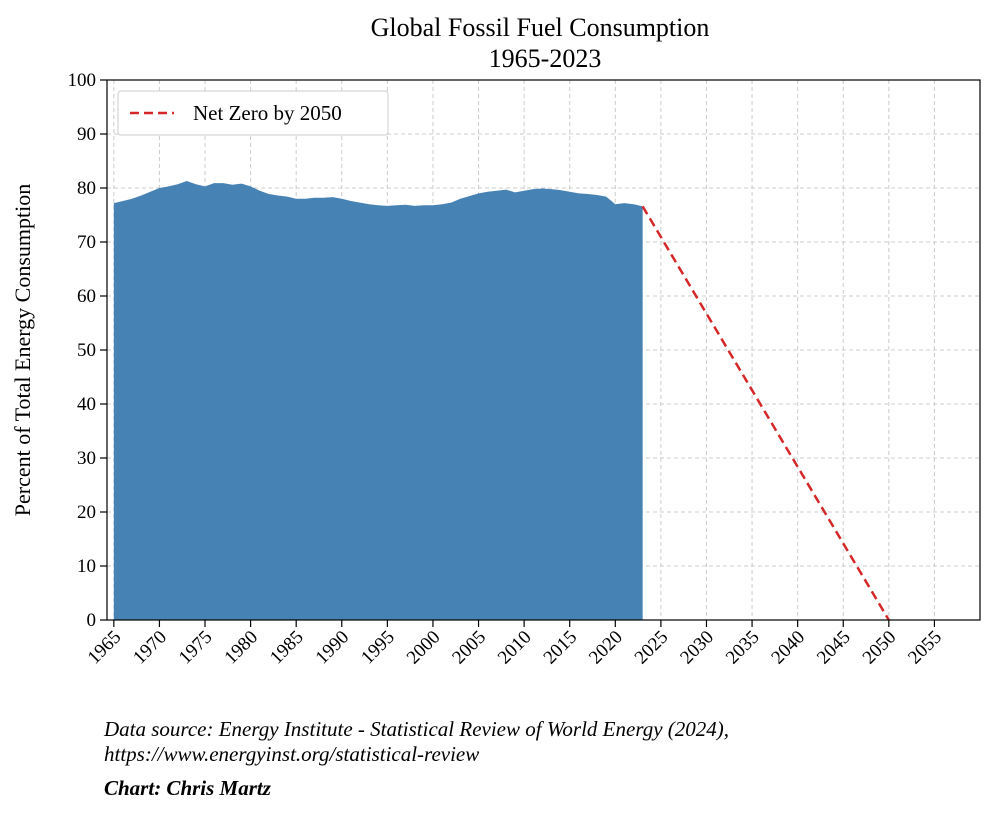  Describe the element at coordinates (333, 648) in the screenshot. I see `x-tick-label: 1990` at that location.